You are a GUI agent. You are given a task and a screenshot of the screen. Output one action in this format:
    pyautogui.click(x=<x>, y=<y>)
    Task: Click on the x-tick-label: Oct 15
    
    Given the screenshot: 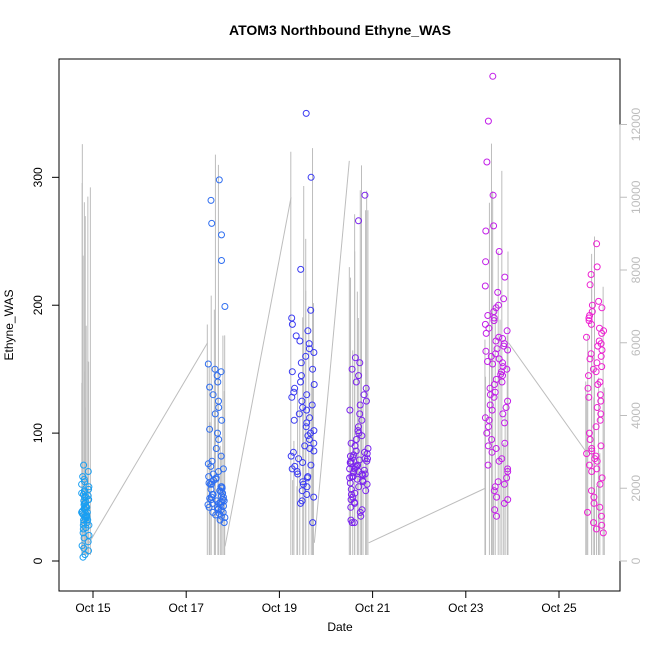 What is the action you would take?
    pyautogui.click(x=93, y=608)
    